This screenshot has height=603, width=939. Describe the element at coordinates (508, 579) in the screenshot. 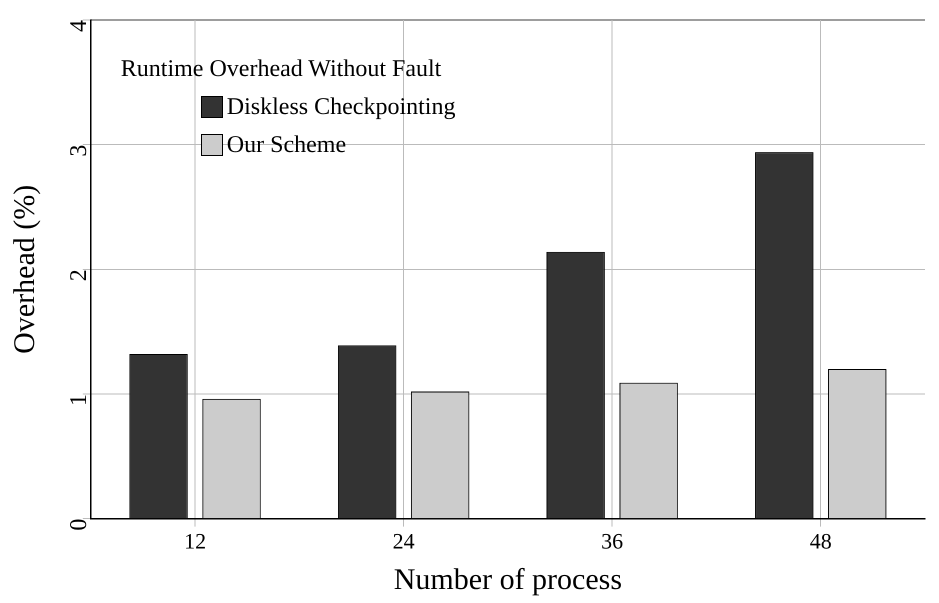

I see `x-axis-title: Number of process` at that location.